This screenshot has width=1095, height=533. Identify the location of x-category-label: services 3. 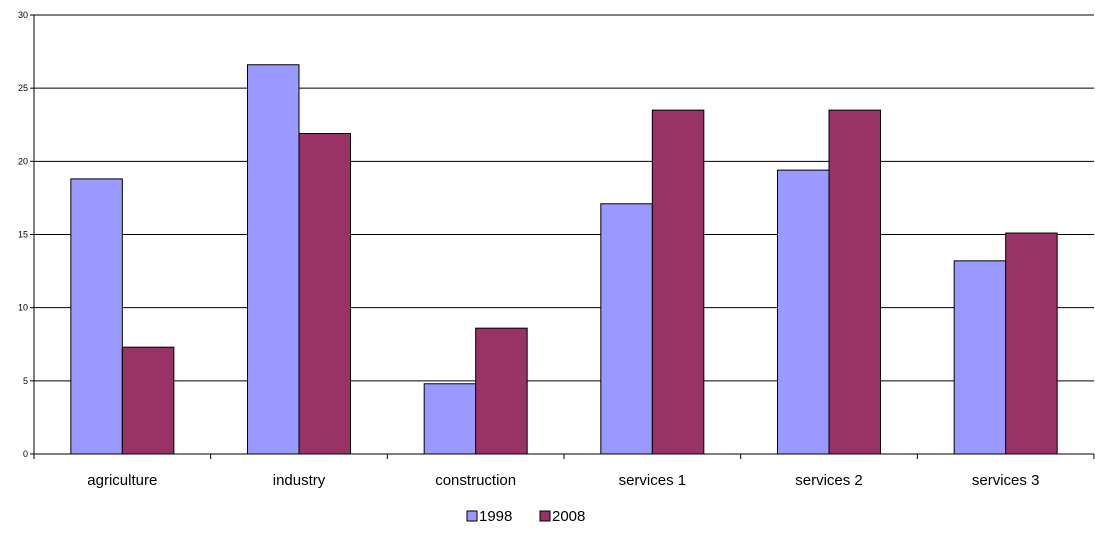
(1006, 480).